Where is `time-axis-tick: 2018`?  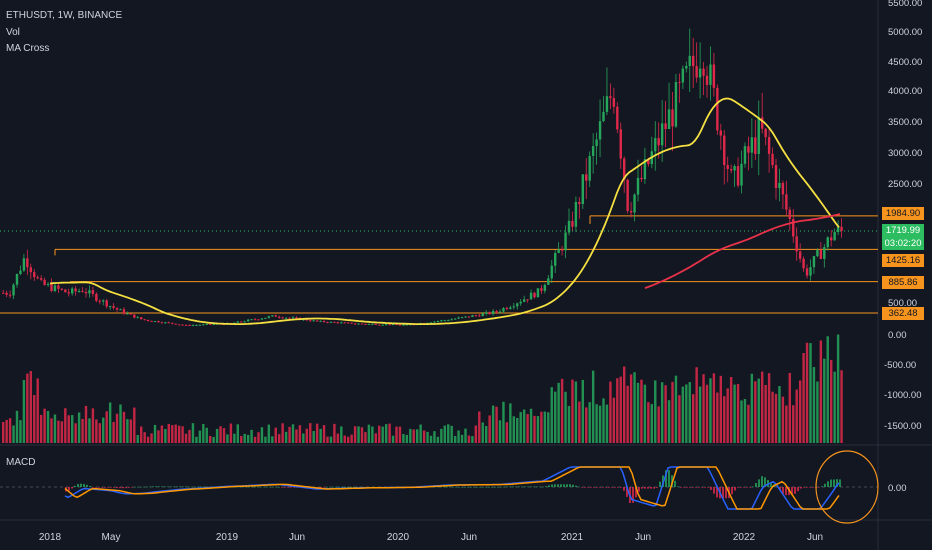
time-axis-tick: 2018 is located at coordinates (50, 537).